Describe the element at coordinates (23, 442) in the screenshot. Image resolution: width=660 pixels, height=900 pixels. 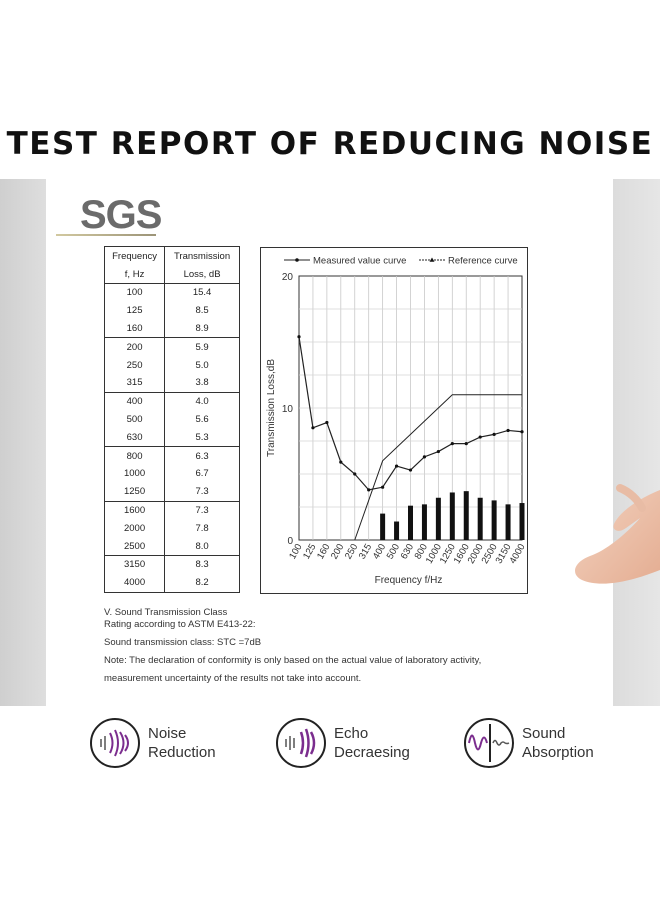
I see `left-side-panel` at that location.